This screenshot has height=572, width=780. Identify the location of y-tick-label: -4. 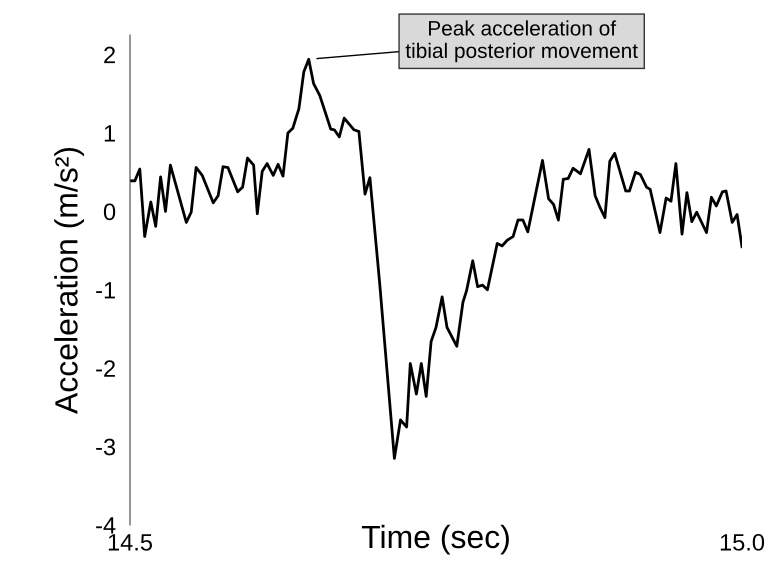
(106, 525).